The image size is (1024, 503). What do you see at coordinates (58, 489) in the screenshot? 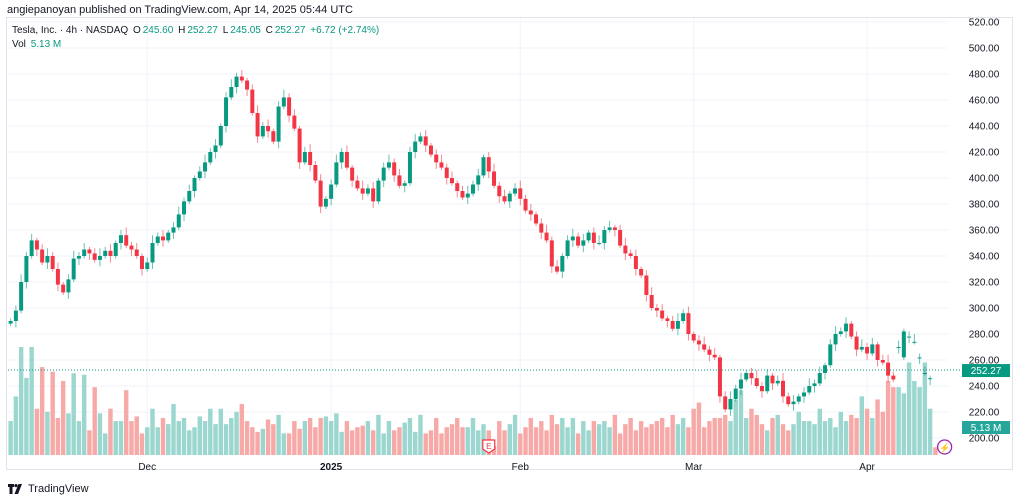
I see `tradingview-logo-text: TradingView` at bounding box center [58, 489].